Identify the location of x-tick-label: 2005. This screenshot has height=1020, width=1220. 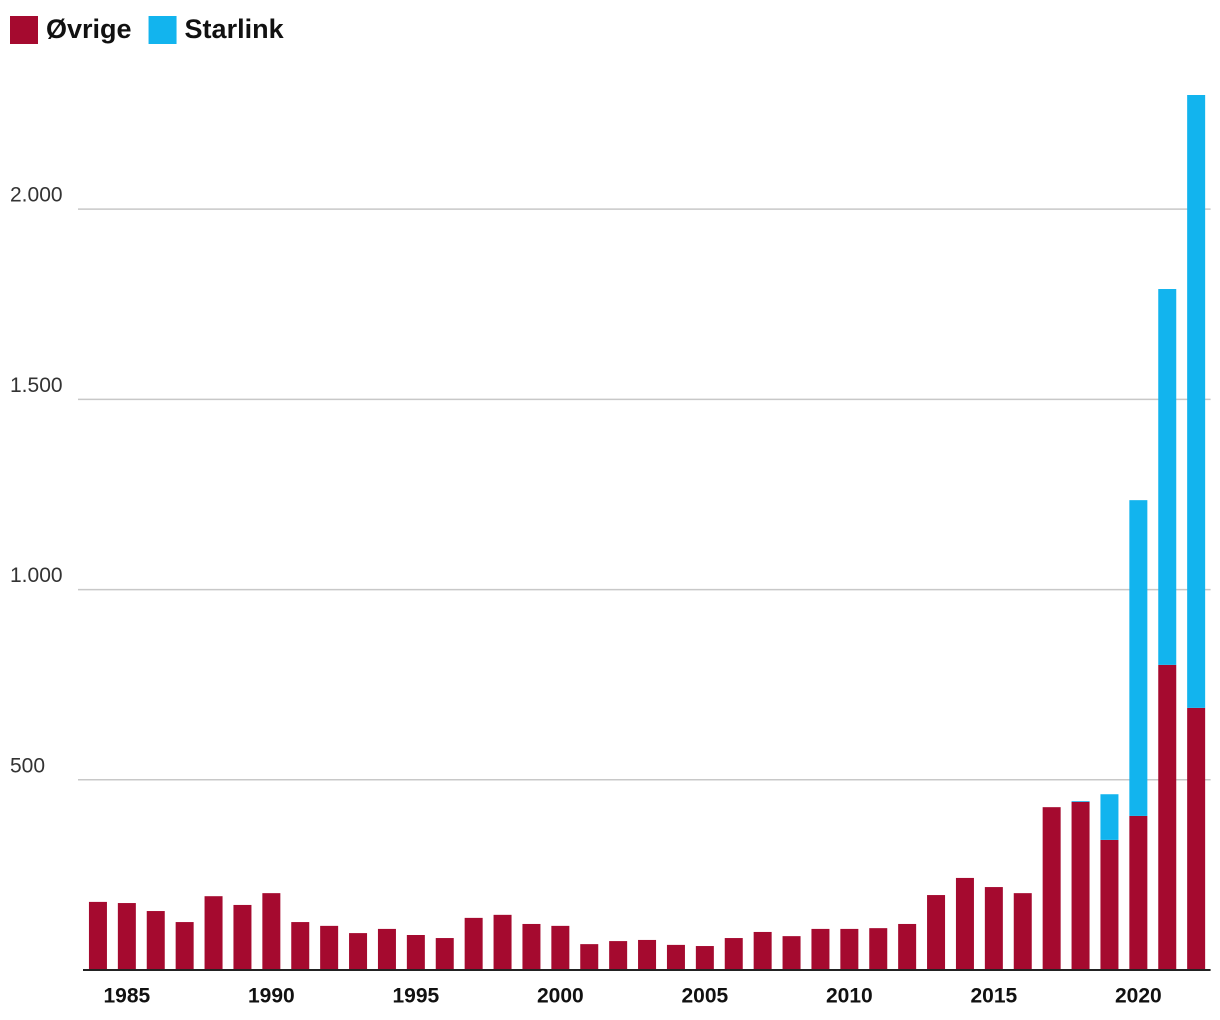
(704, 996).